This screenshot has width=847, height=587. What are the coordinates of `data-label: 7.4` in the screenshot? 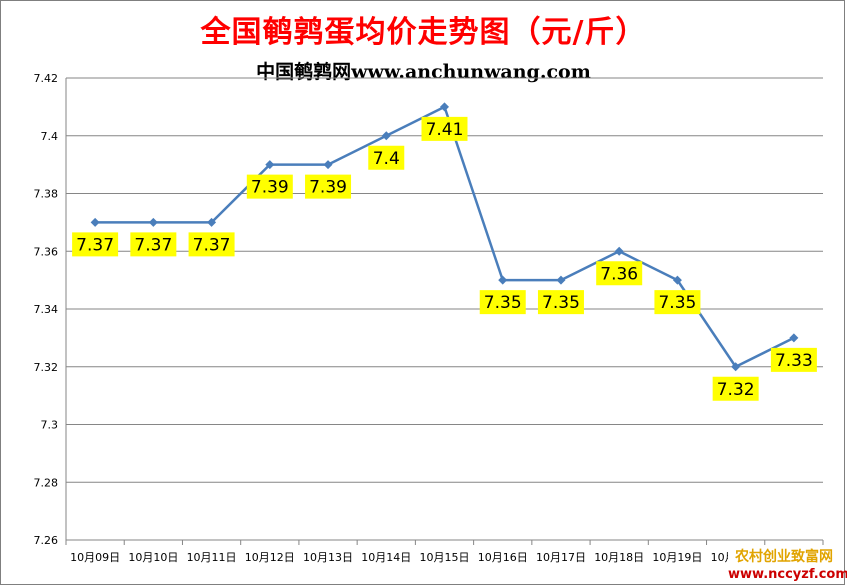 It's located at (386, 159).